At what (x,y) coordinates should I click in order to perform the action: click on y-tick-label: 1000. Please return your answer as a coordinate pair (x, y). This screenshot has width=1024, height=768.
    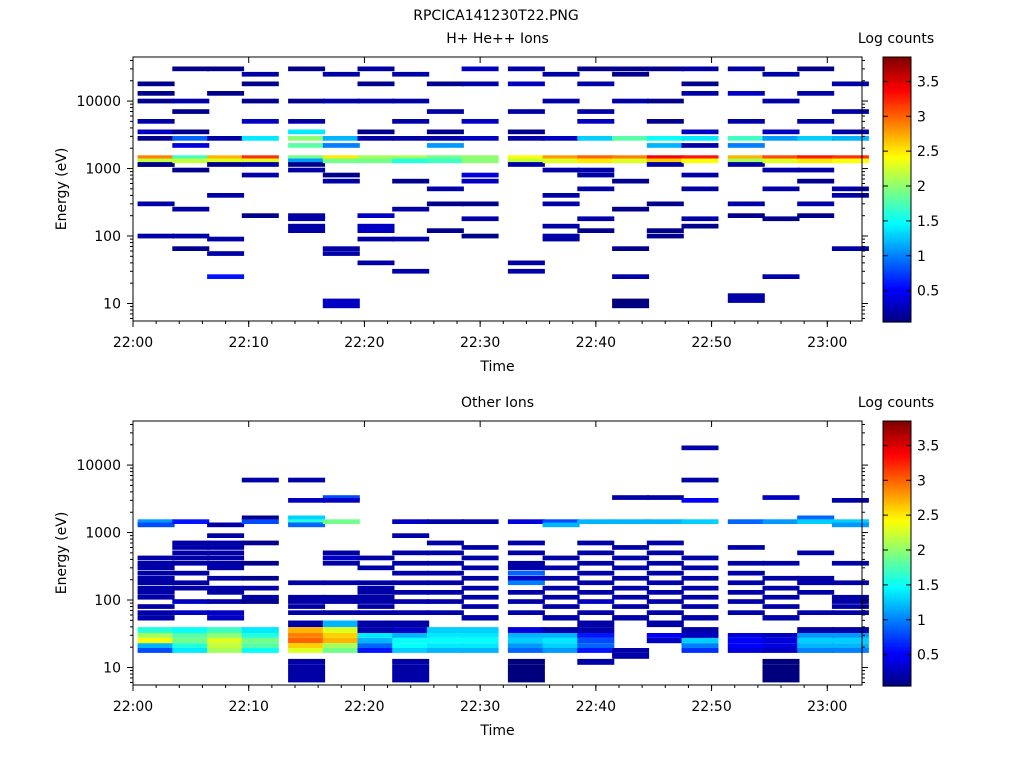
    Looking at the image, I should click on (103, 534).